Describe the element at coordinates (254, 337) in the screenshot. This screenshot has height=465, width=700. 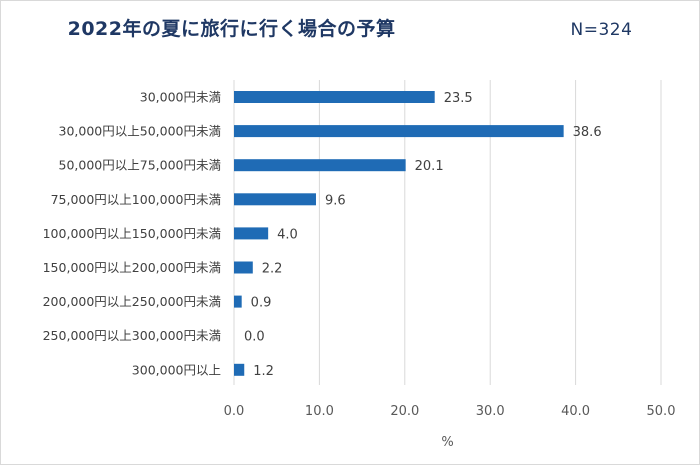
I see `value-label: 0.0` at that location.